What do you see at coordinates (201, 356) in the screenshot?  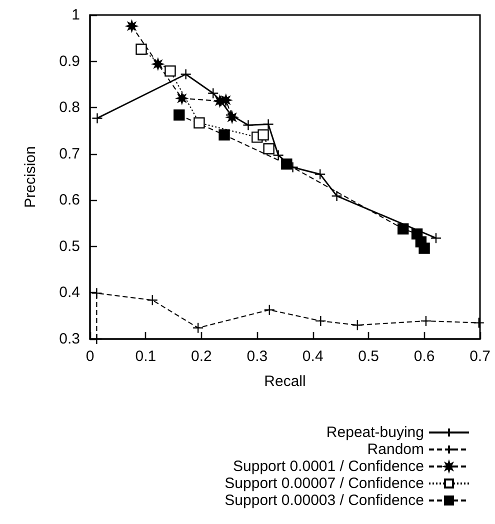 I see `x-tick-label: 0.2` at bounding box center [201, 356].